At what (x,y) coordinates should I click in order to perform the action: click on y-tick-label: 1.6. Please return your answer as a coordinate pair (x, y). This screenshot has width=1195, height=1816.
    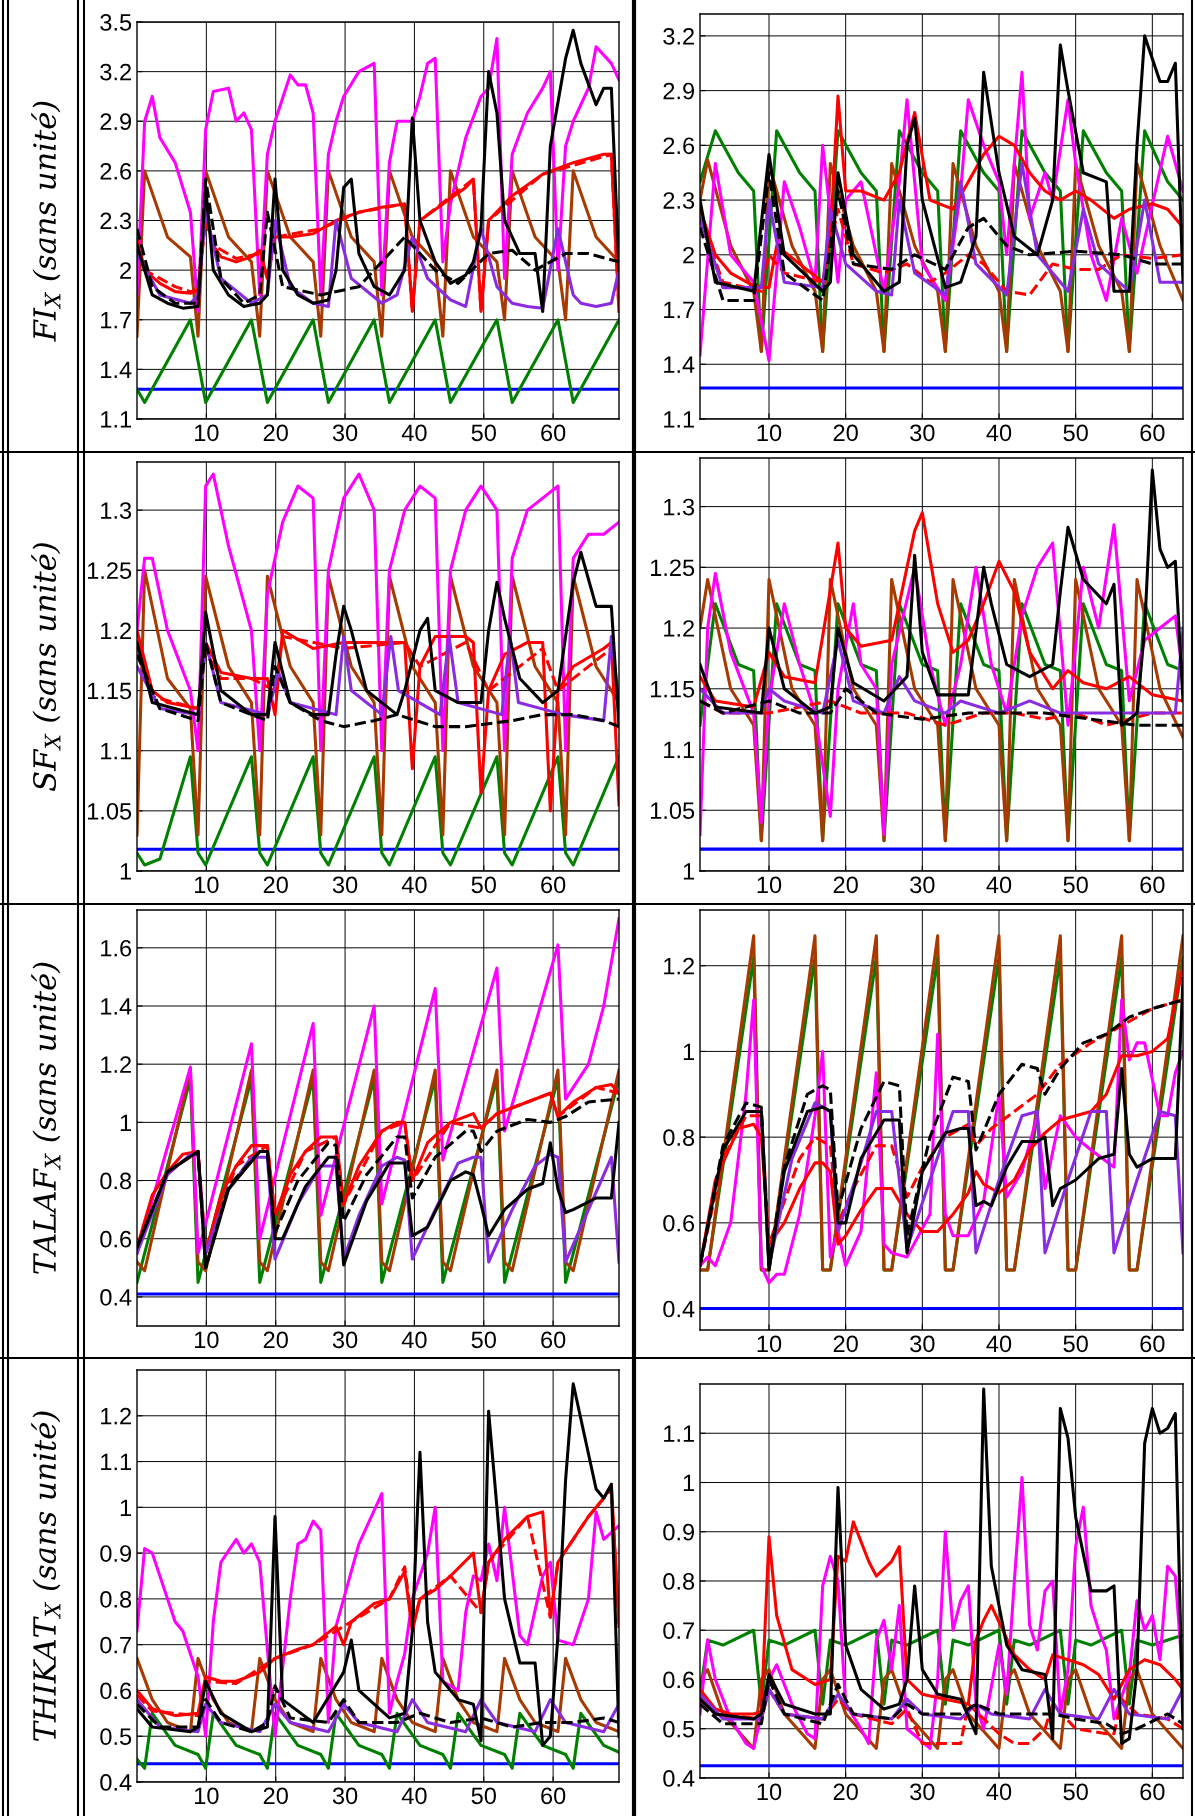
    Looking at the image, I should click on (116, 948).